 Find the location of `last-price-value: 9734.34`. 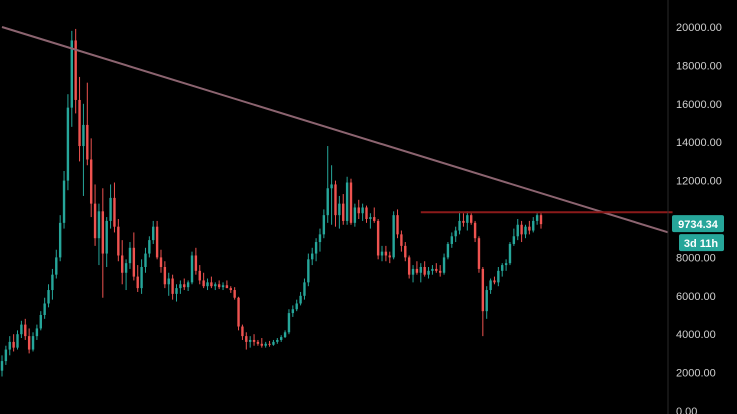

last-price-value: 9734.34 is located at coordinates (698, 225).